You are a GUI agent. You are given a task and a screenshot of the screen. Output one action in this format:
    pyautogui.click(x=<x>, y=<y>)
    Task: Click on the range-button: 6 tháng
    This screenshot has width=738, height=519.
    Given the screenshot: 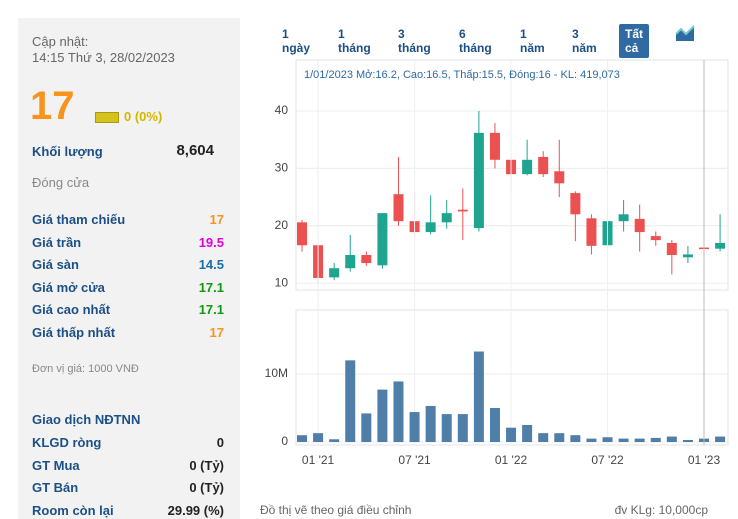 What is the action you would take?
    pyautogui.click(x=475, y=41)
    